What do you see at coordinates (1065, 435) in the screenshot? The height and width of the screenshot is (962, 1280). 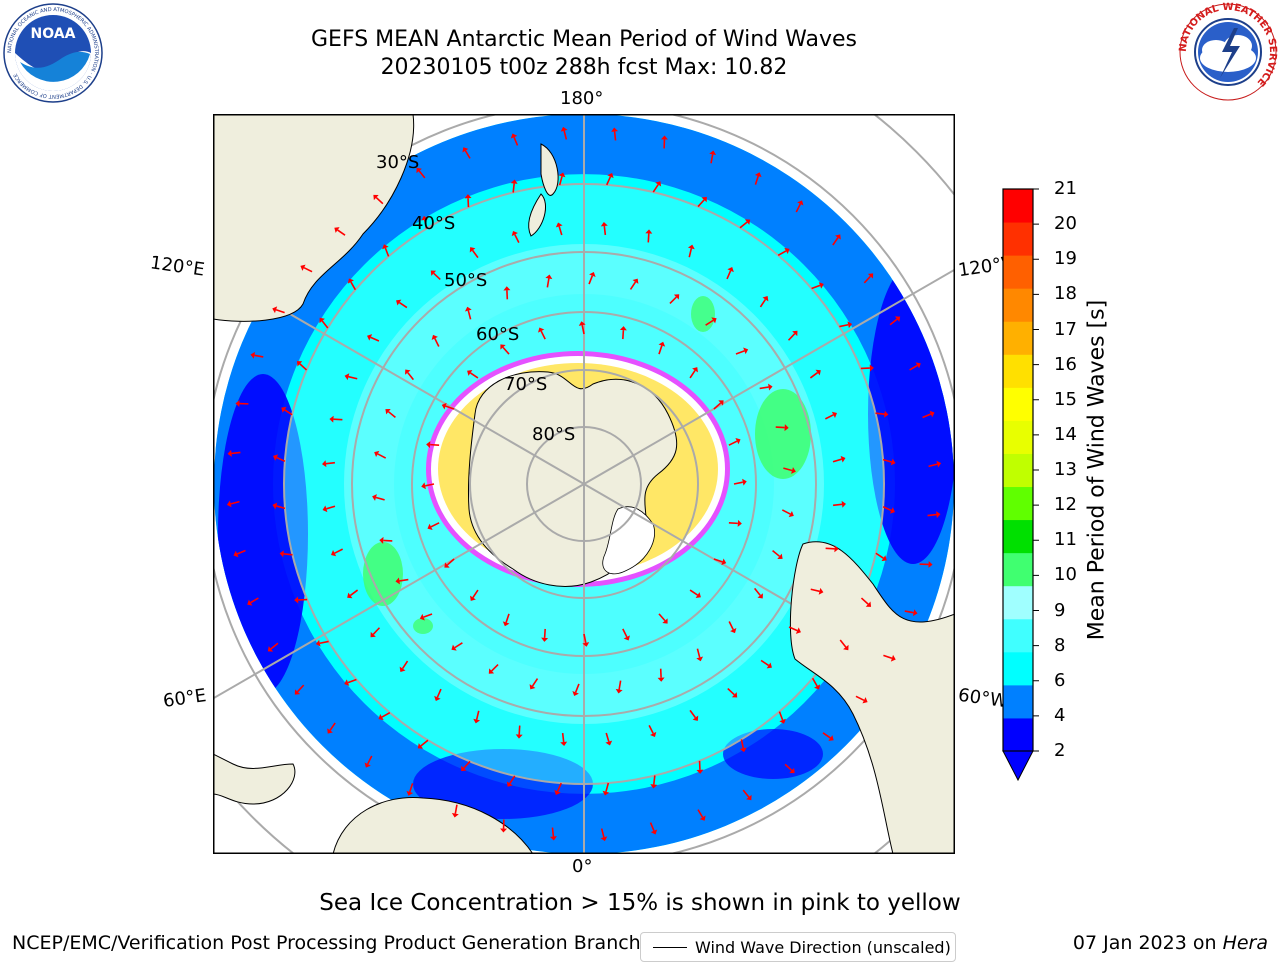 I see `colorbar-tick-label: 14` at bounding box center [1065, 435].